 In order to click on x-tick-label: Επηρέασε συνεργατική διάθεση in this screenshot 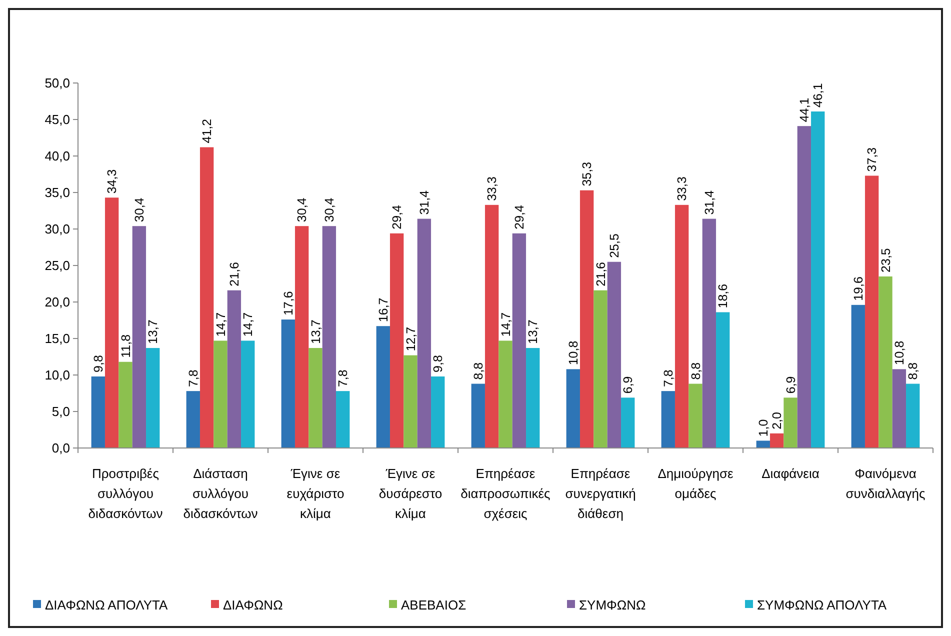, I will do `click(600, 493)`.